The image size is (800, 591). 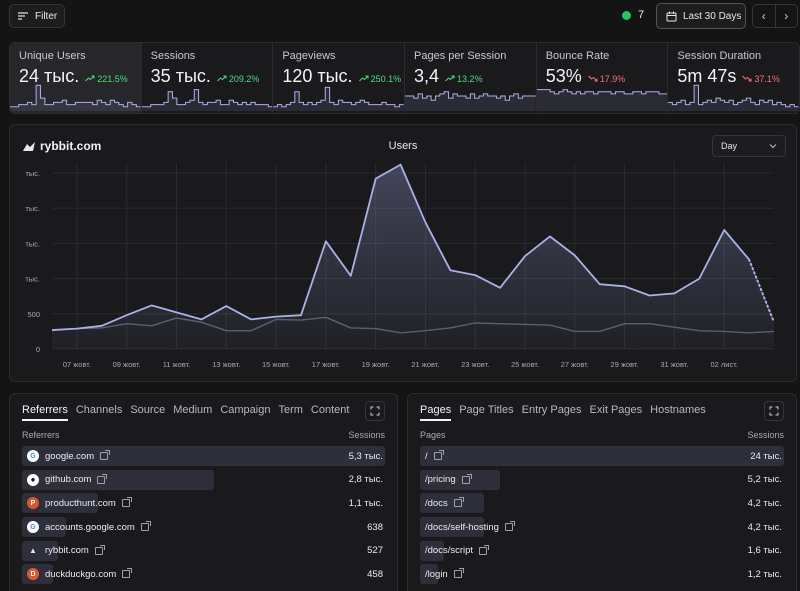 What do you see at coordinates (786, 16) in the screenshot?
I see `chevron-right-icon: ›` at bounding box center [786, 16].